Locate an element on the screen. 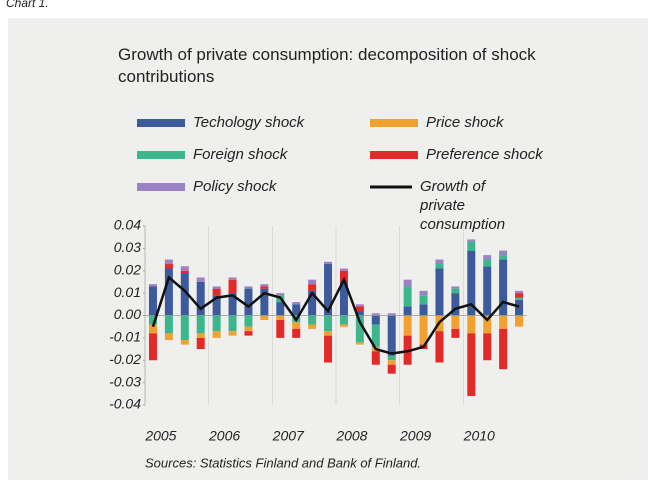  legend-label: Policy shock is located at coordinates (235, 186).